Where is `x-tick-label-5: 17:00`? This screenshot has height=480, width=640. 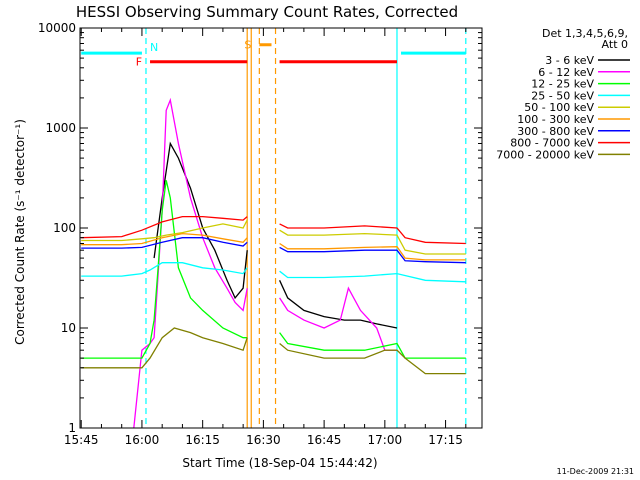
x-tick-label-5: 17:00 is located at coordinates (385, 440).